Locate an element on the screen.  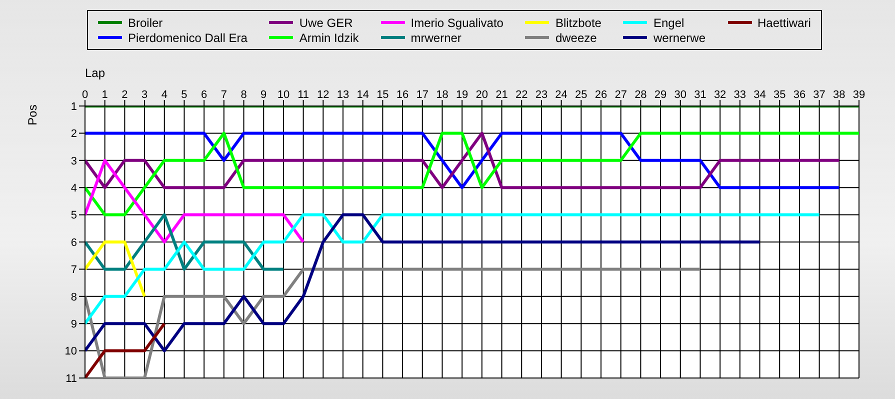
x-tick-label: 2 is located at coordinates (125, 95).